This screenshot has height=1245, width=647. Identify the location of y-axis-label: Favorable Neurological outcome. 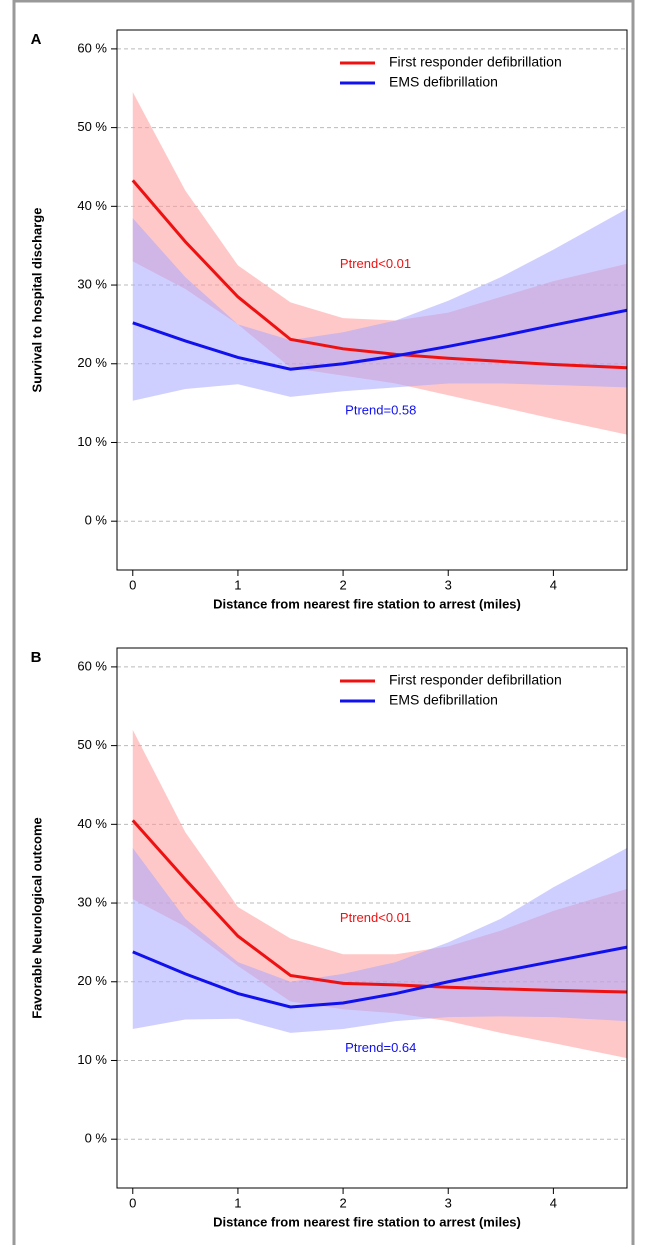
(36, 918).